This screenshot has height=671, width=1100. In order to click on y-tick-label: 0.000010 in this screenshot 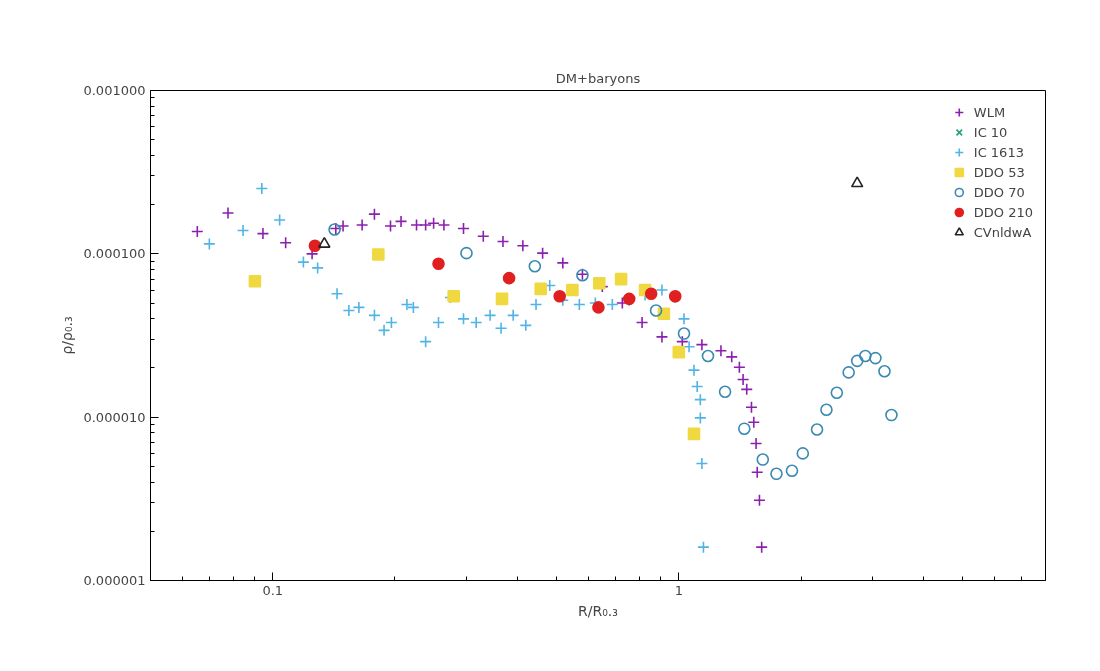, I will do `click(114, 417)`.